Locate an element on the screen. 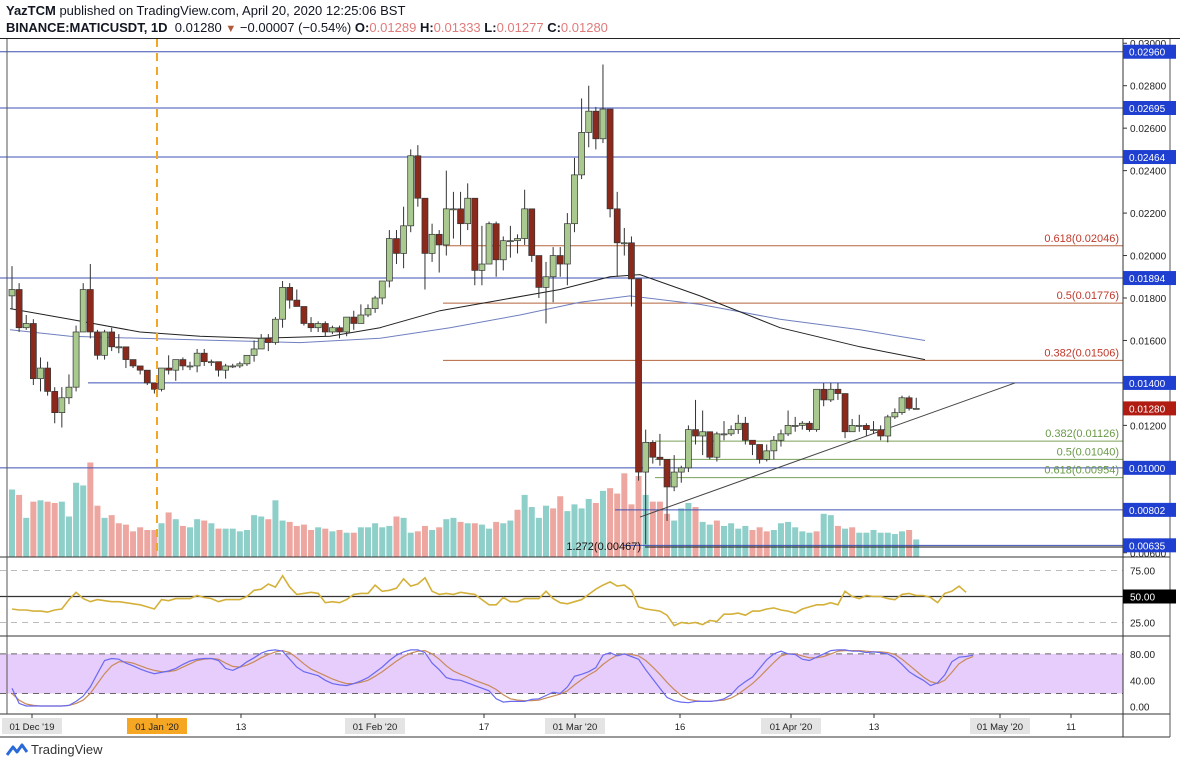  ascending-trendline is located at coordinates (827, 450).